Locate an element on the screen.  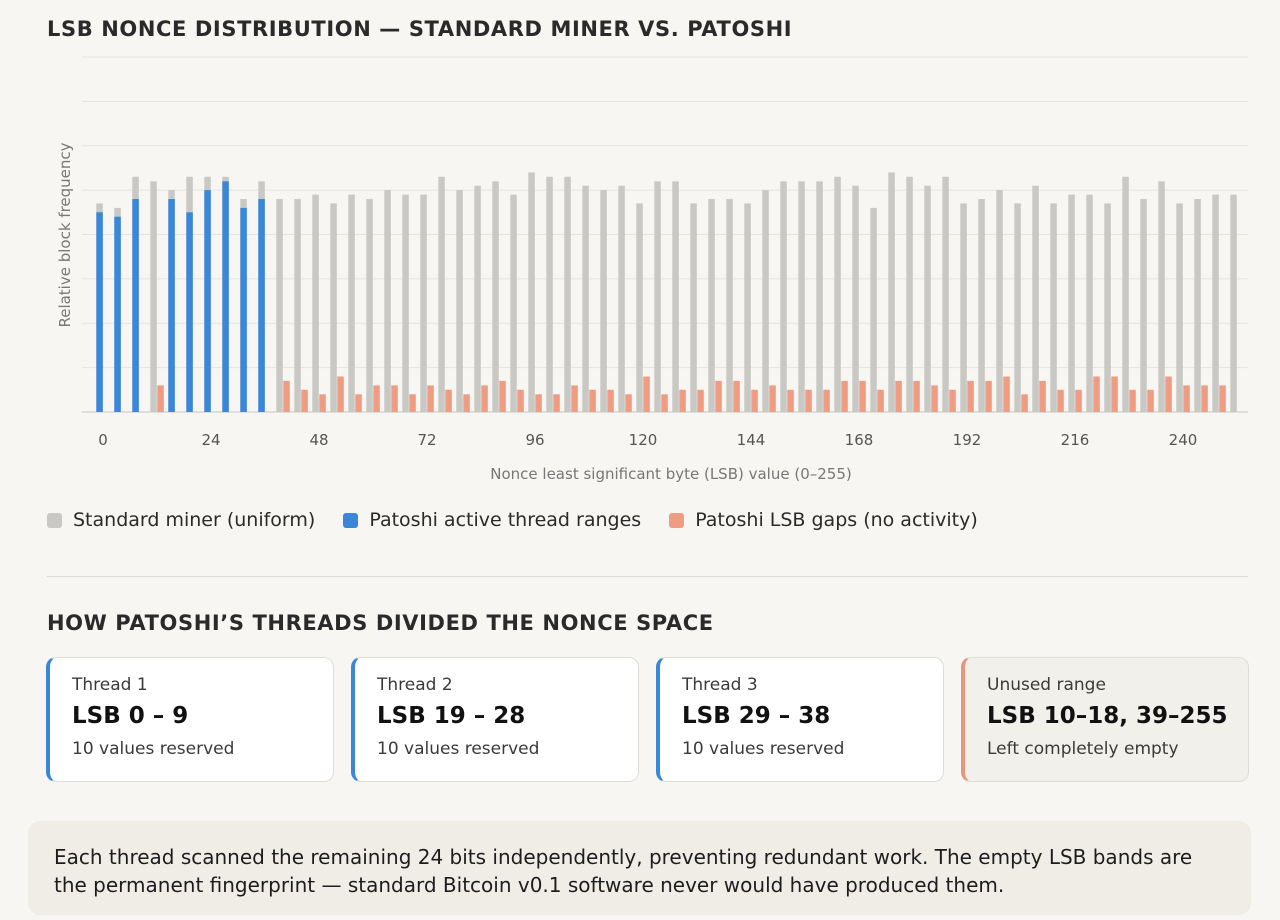
y-axis-title: Relative block frequency is located at coordinates (65, 234).